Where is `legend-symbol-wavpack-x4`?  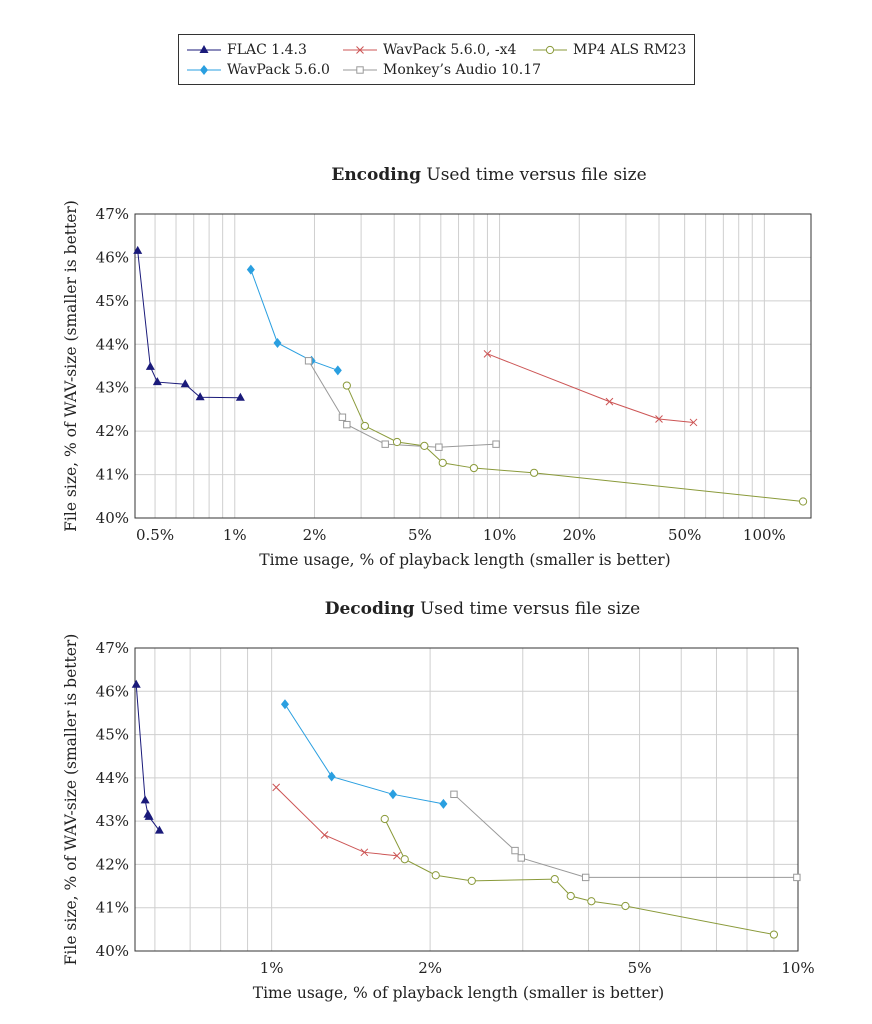 legend-symbol-wavpack-x4 is located at coordinates (360, 50).